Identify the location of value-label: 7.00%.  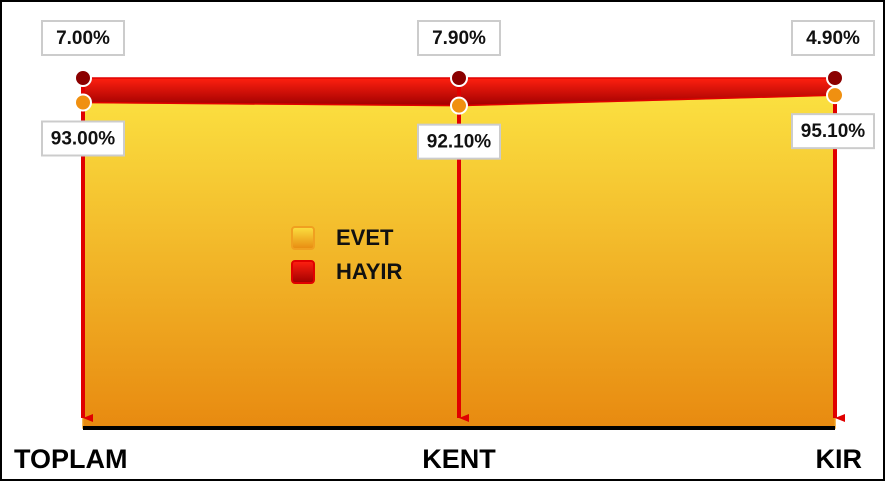
(83, 38).